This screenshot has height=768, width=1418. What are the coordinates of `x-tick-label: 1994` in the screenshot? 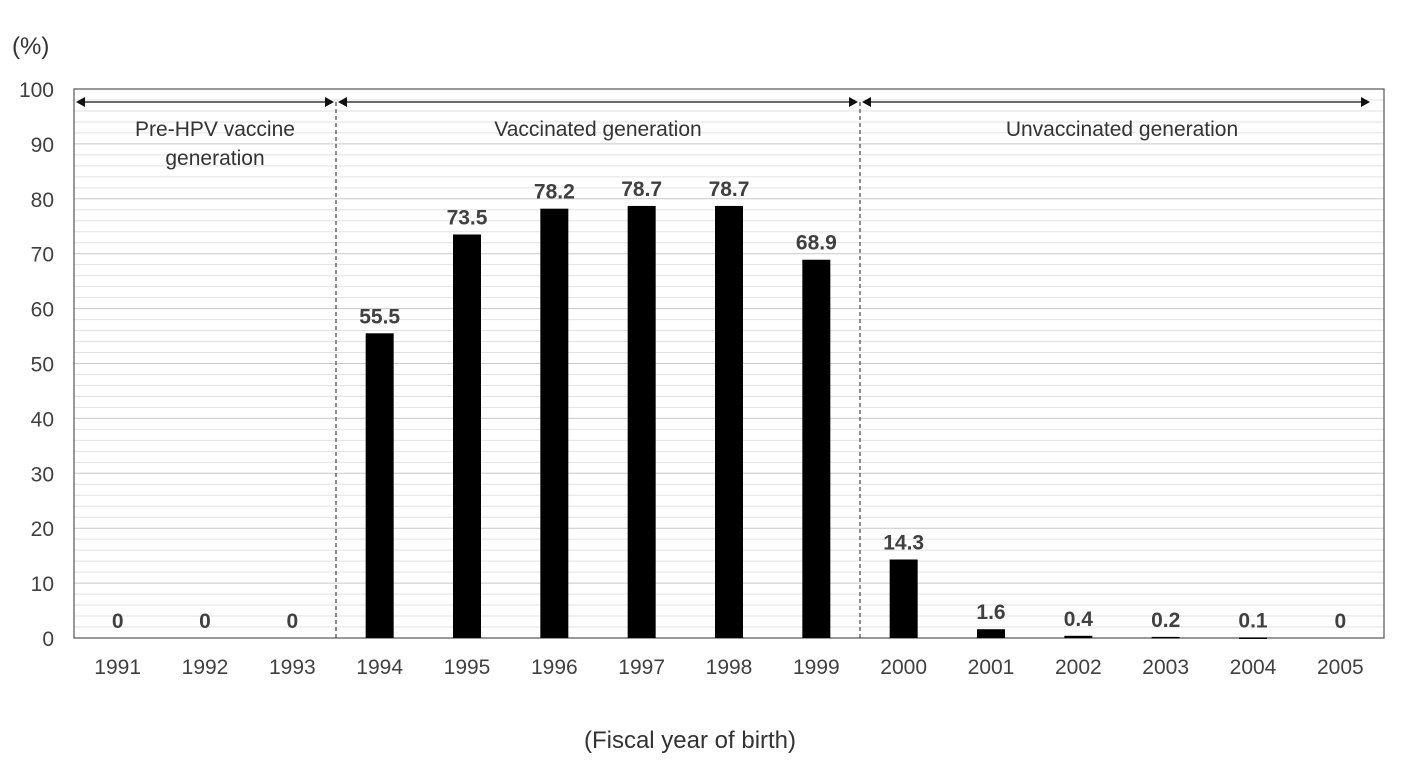 It's located at (379, 667).